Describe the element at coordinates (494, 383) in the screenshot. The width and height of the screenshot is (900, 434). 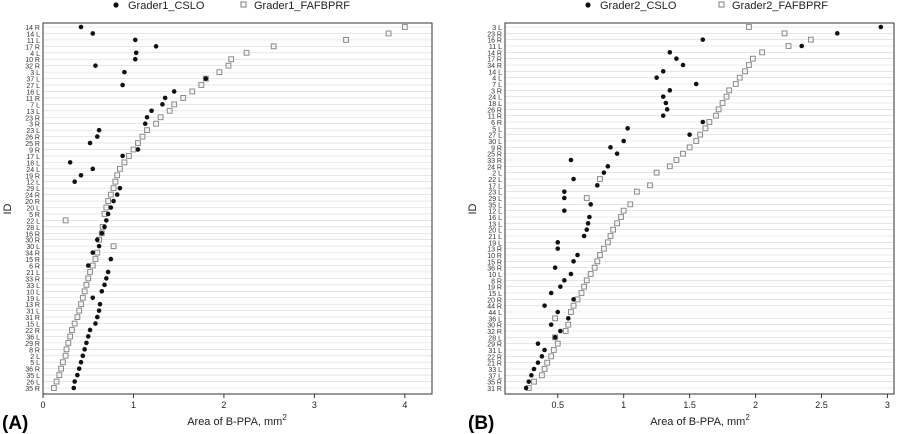
I see `panel-b-ytick-label: 35 R` at that location.